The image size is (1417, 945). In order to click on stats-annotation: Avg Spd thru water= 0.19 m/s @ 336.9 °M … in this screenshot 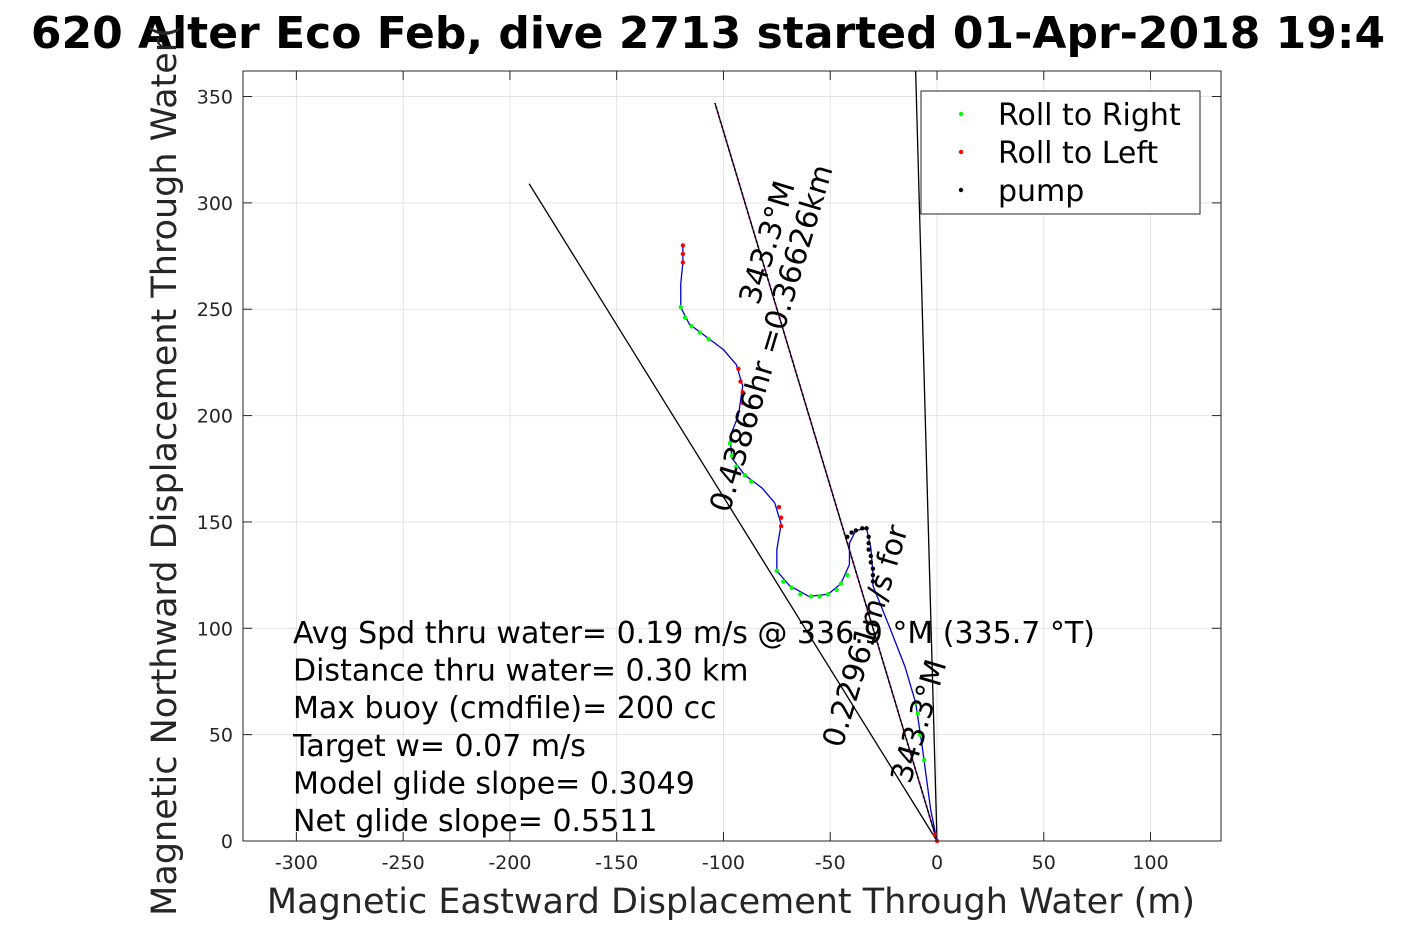, I will do `click(693, 727)`.